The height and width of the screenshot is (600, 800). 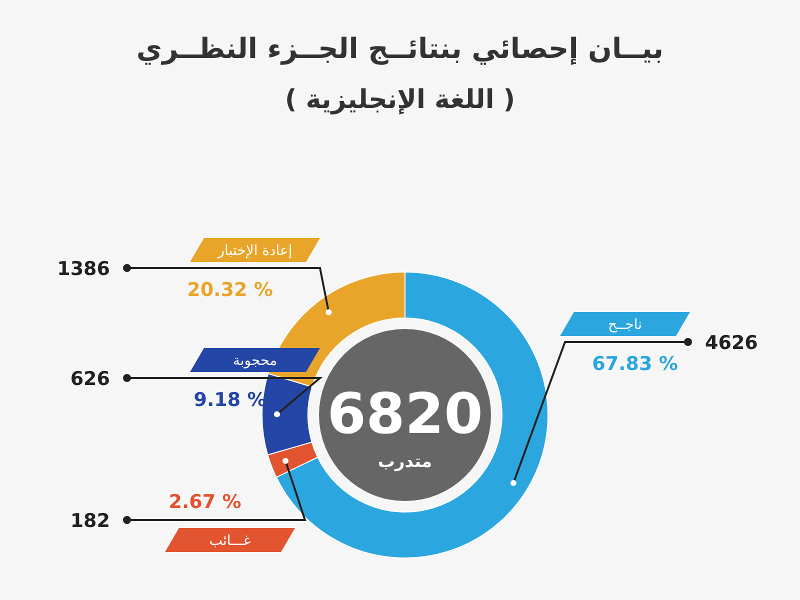 I want to click on slice-label: غـــائب, so click(x=230, y=541).